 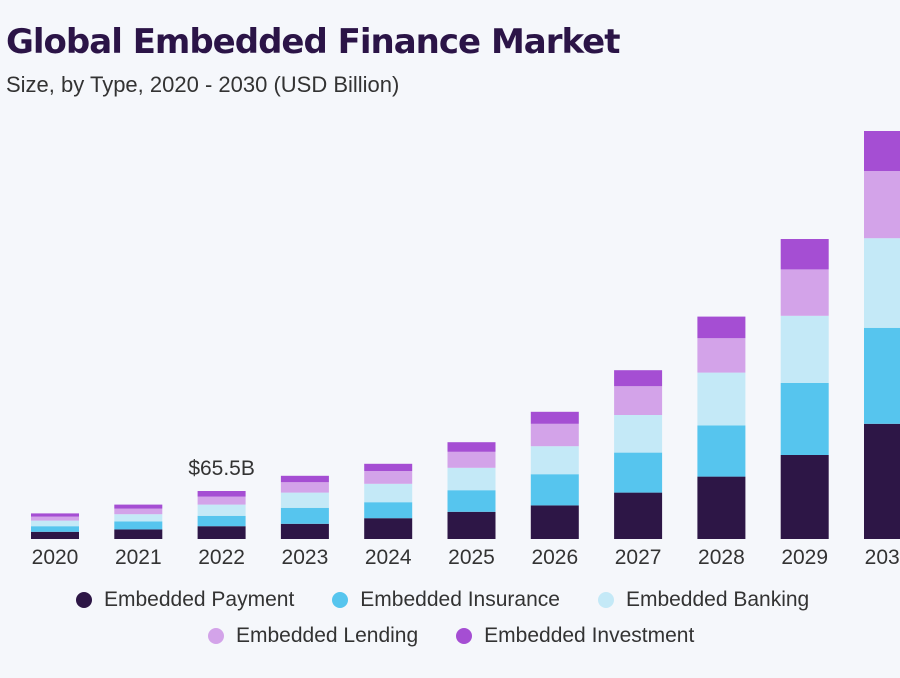 What do you see at coordinates (717, 599) in the screenshot?
I see `legend-label: Embedded Banking` at bounding box center [717, 599].